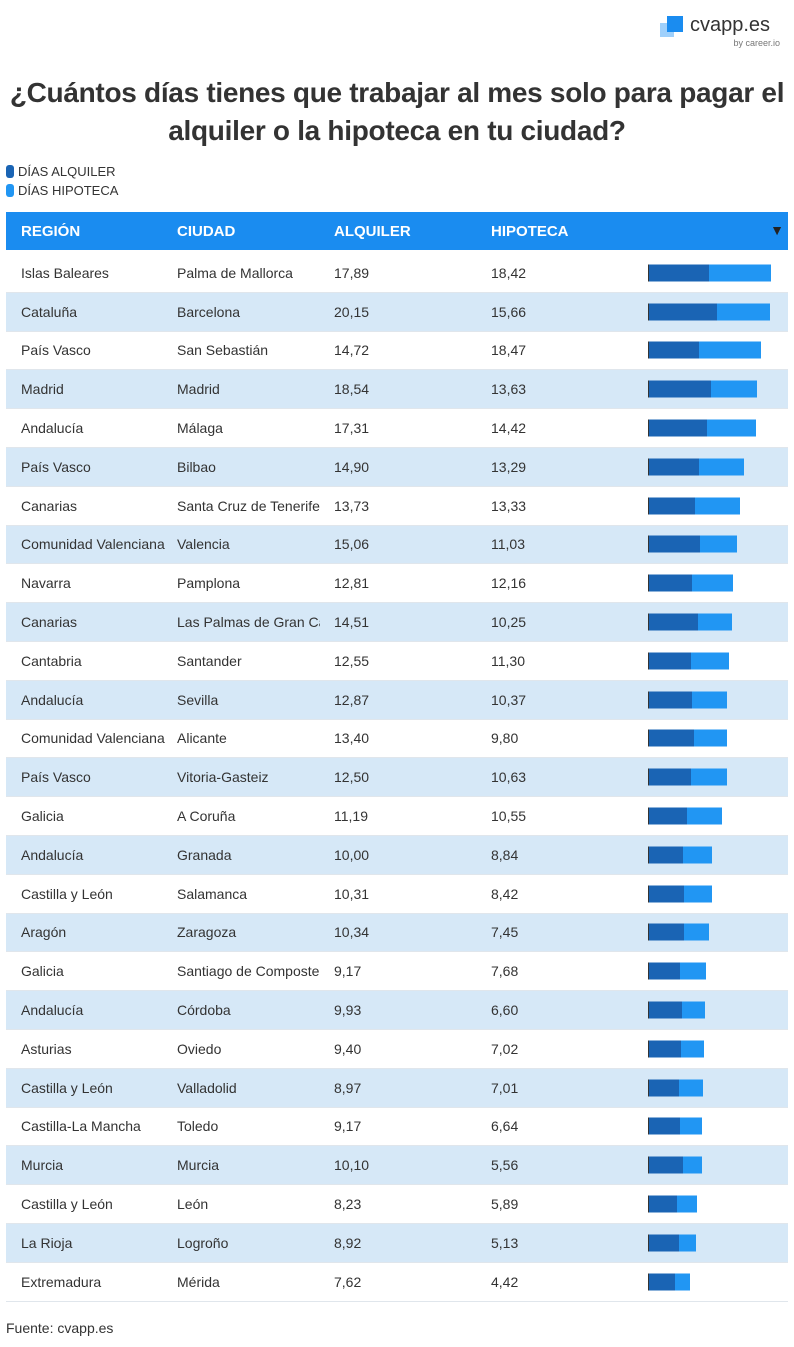 The height and width of the screenshot is (1347, 794). What do you see at coordinates (235, 272) in the screenshot?
I see `cell-ciudad: Palma de Mallorca` at bounding box center [235, 272].